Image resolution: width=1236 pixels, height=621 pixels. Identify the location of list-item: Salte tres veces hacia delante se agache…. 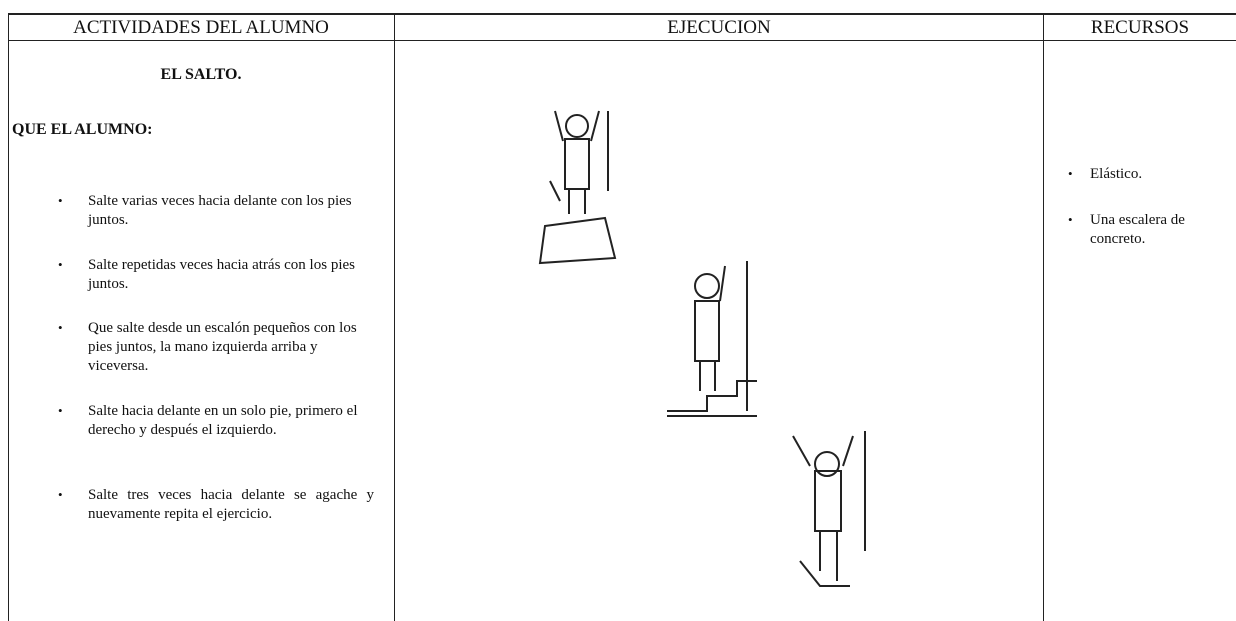
(231, 504).